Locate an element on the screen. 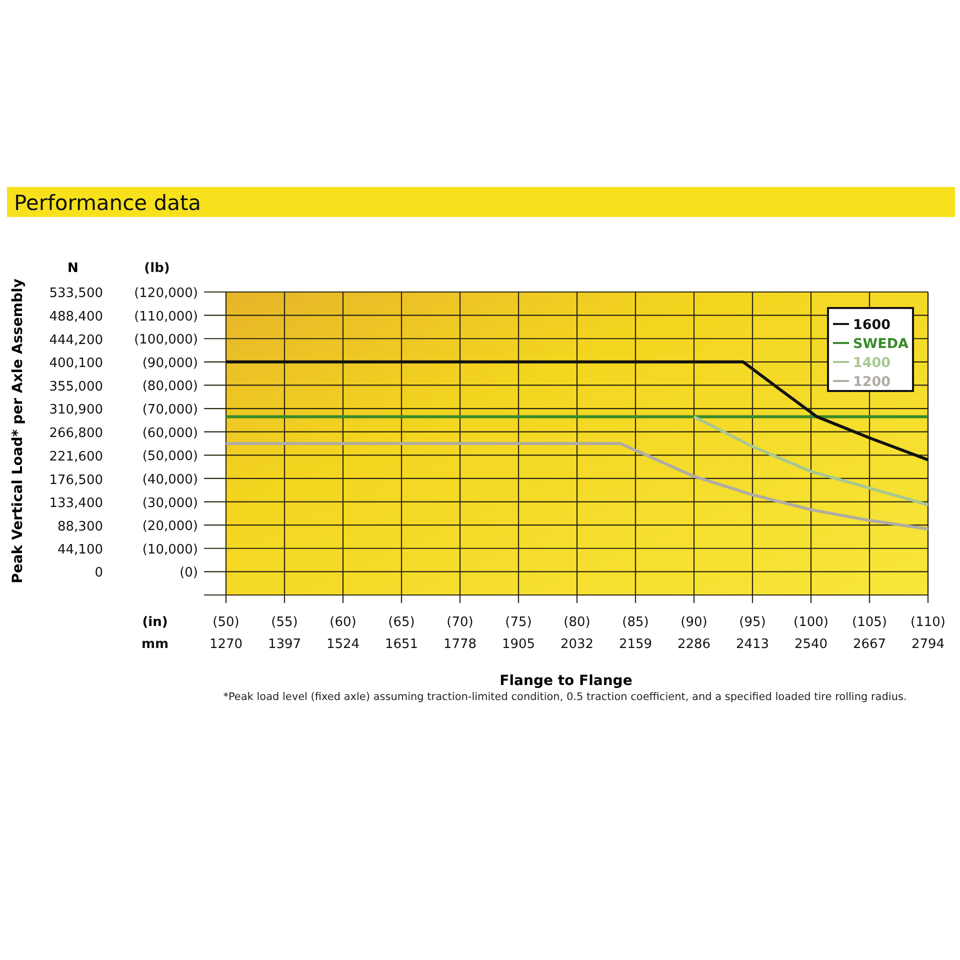  text: N is located at coordinates (73, 268).